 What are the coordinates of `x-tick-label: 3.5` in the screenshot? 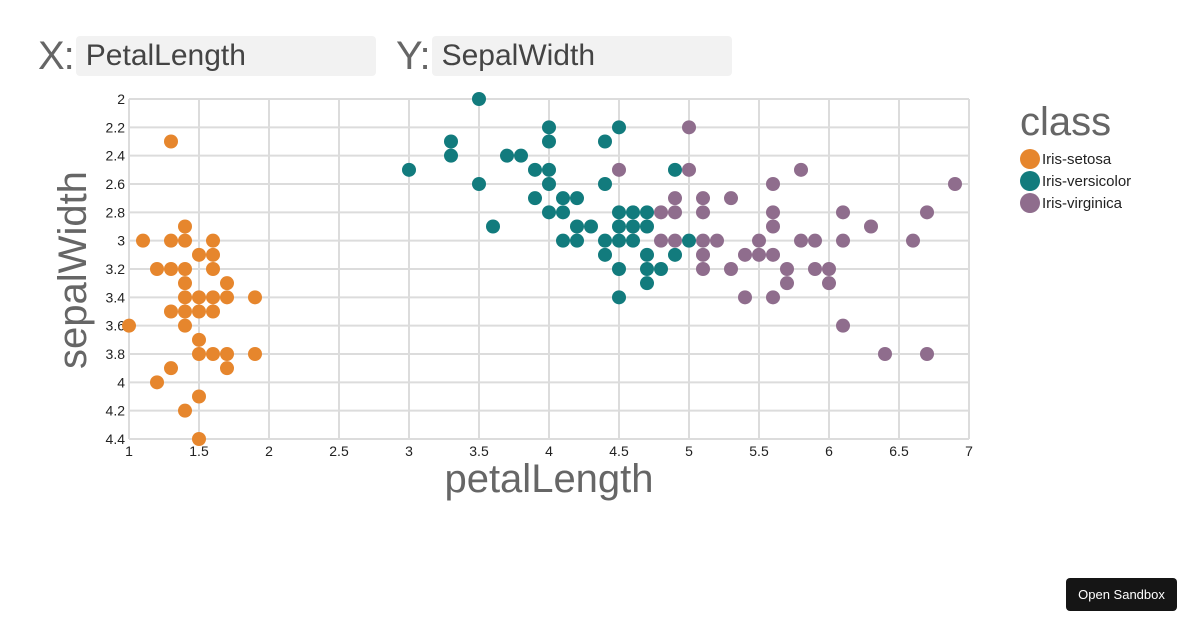 It's located at (479, 451).